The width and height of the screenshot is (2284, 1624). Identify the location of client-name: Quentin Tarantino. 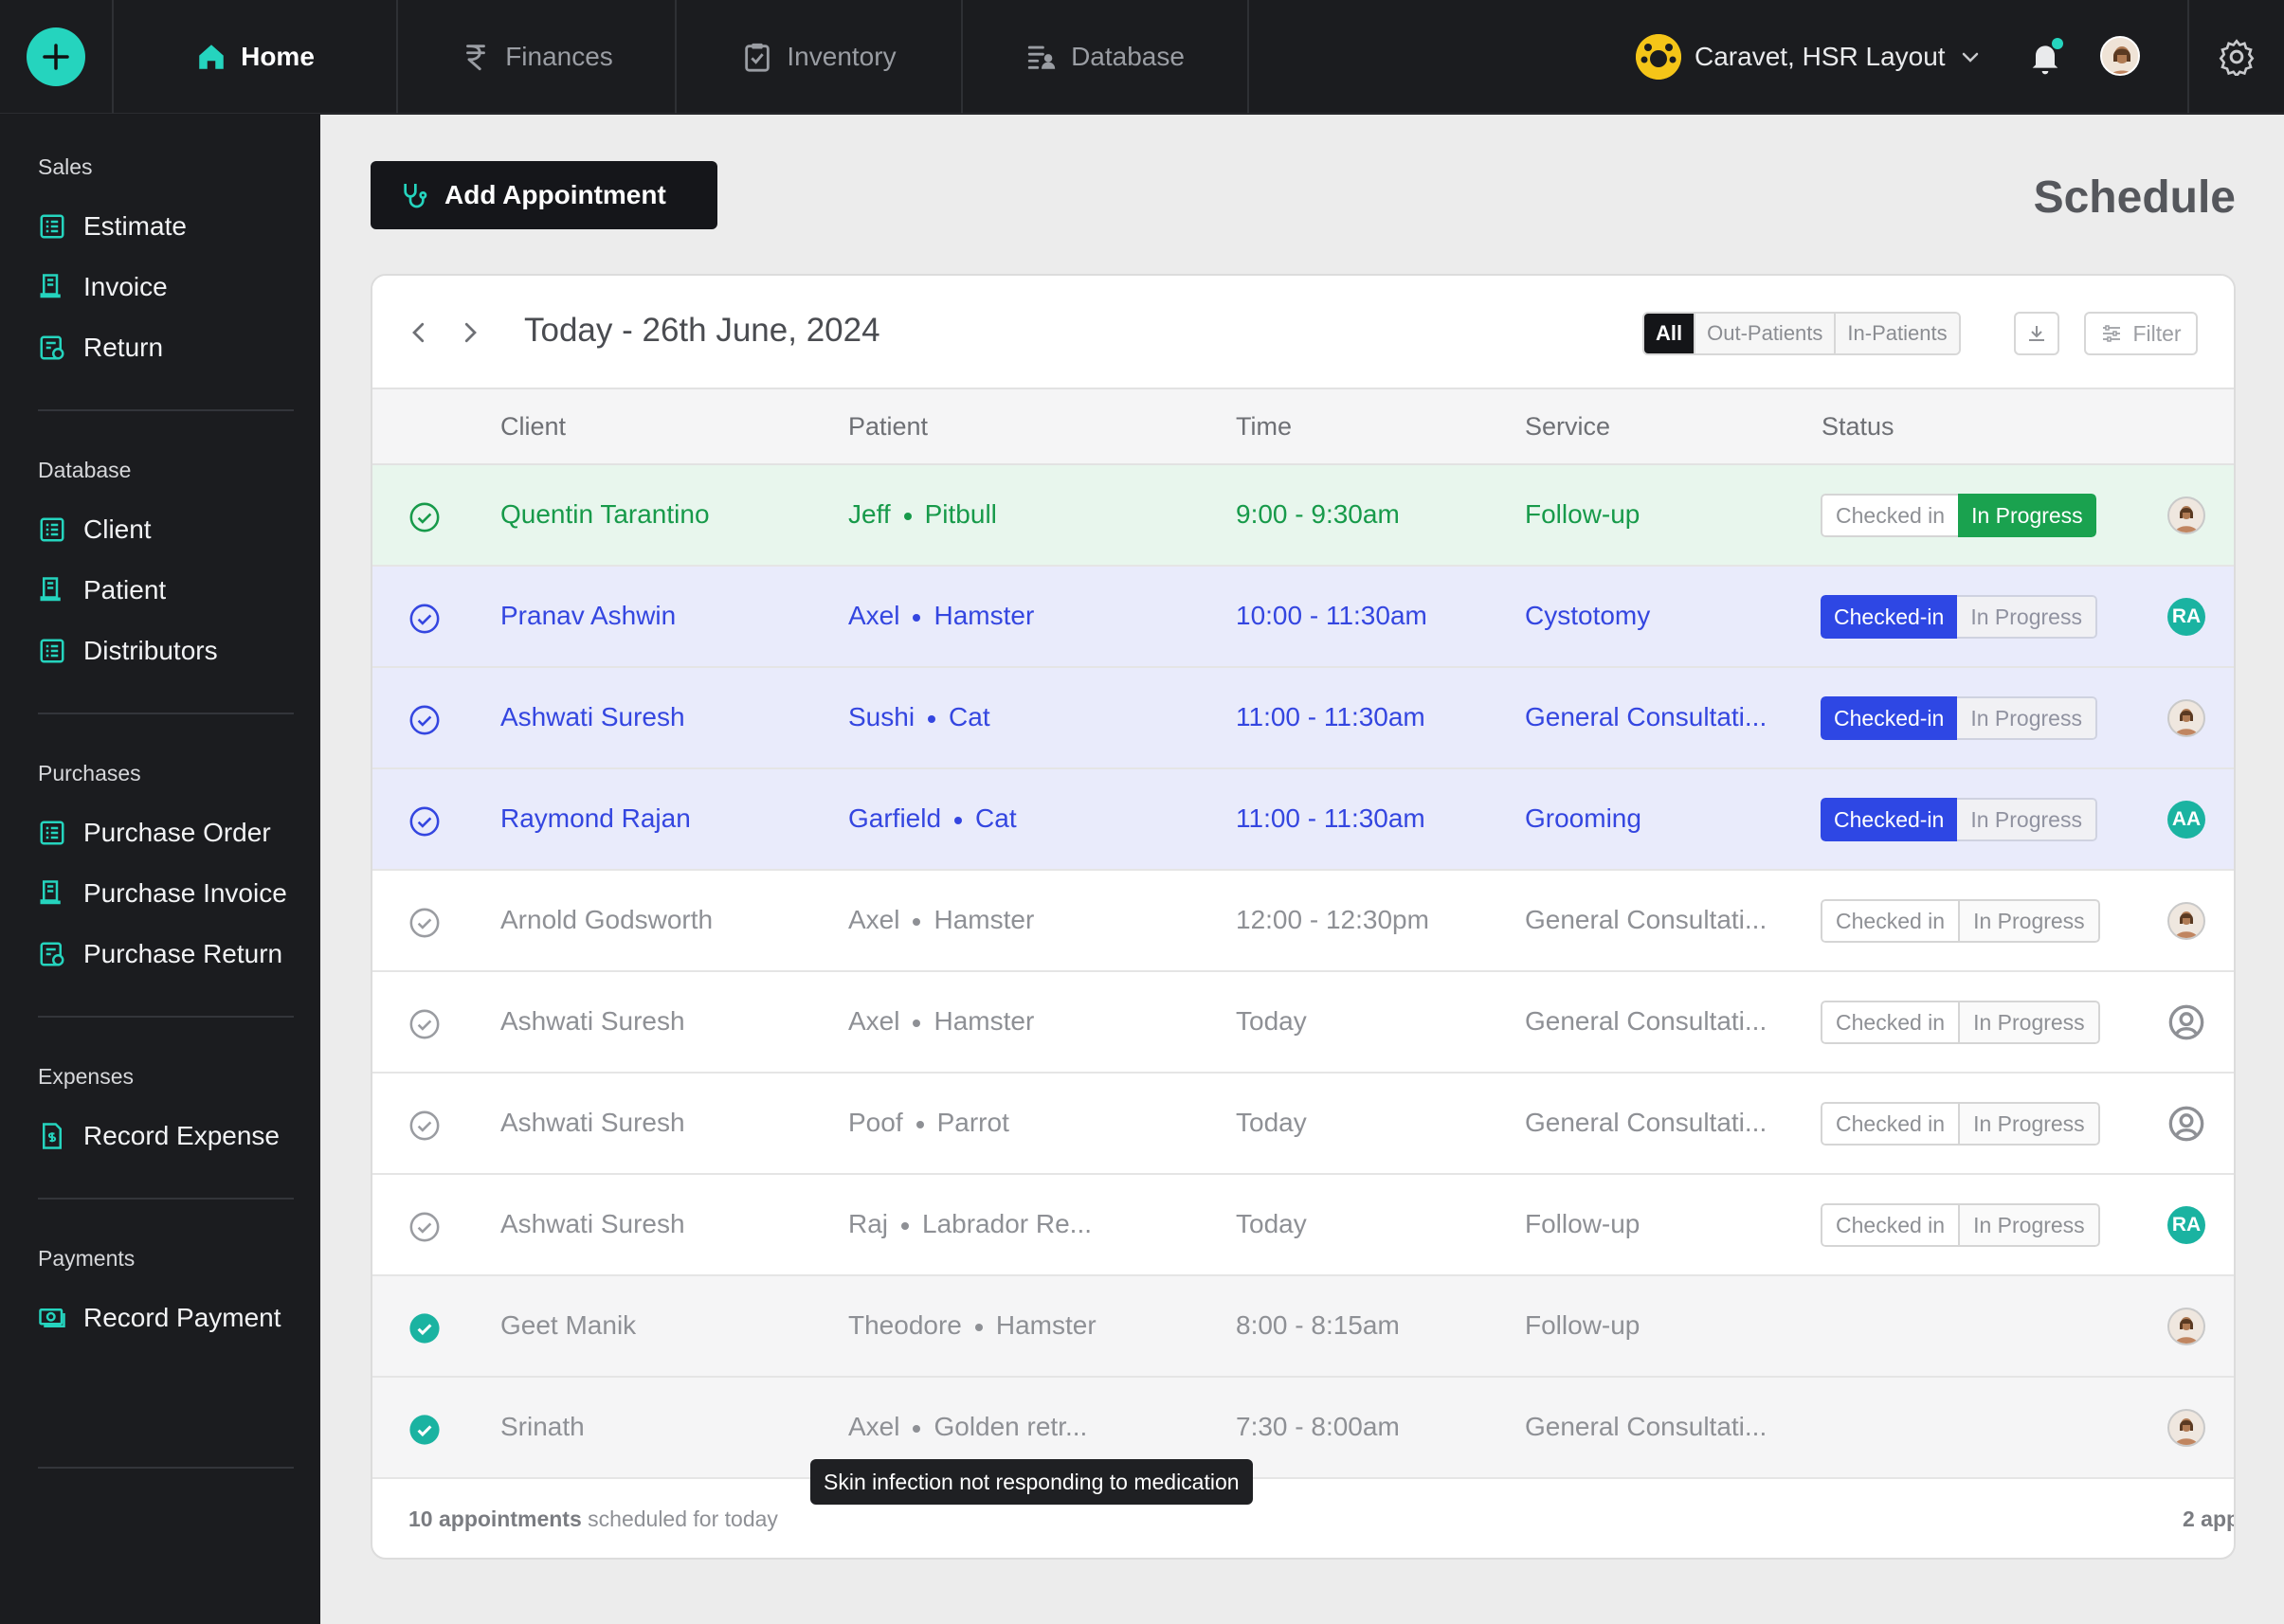
(605, 514).